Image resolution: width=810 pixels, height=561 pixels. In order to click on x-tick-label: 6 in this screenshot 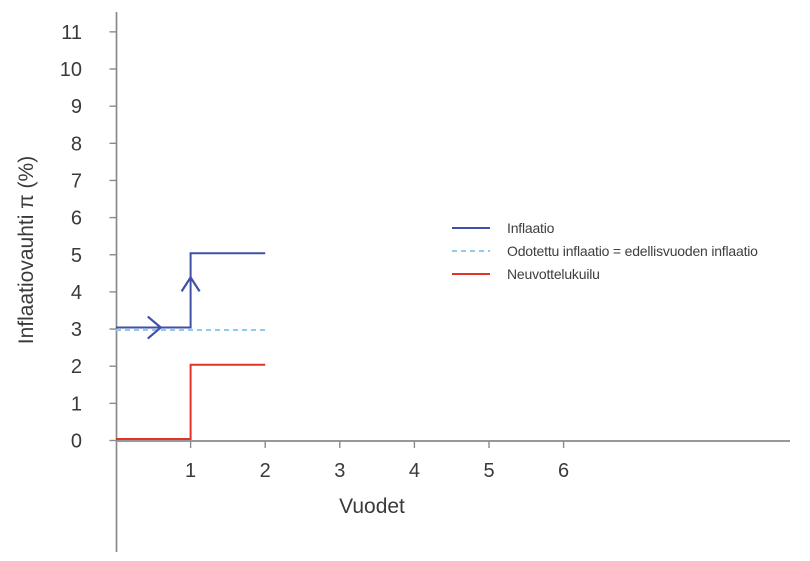, I will do `click(563, 471)`.